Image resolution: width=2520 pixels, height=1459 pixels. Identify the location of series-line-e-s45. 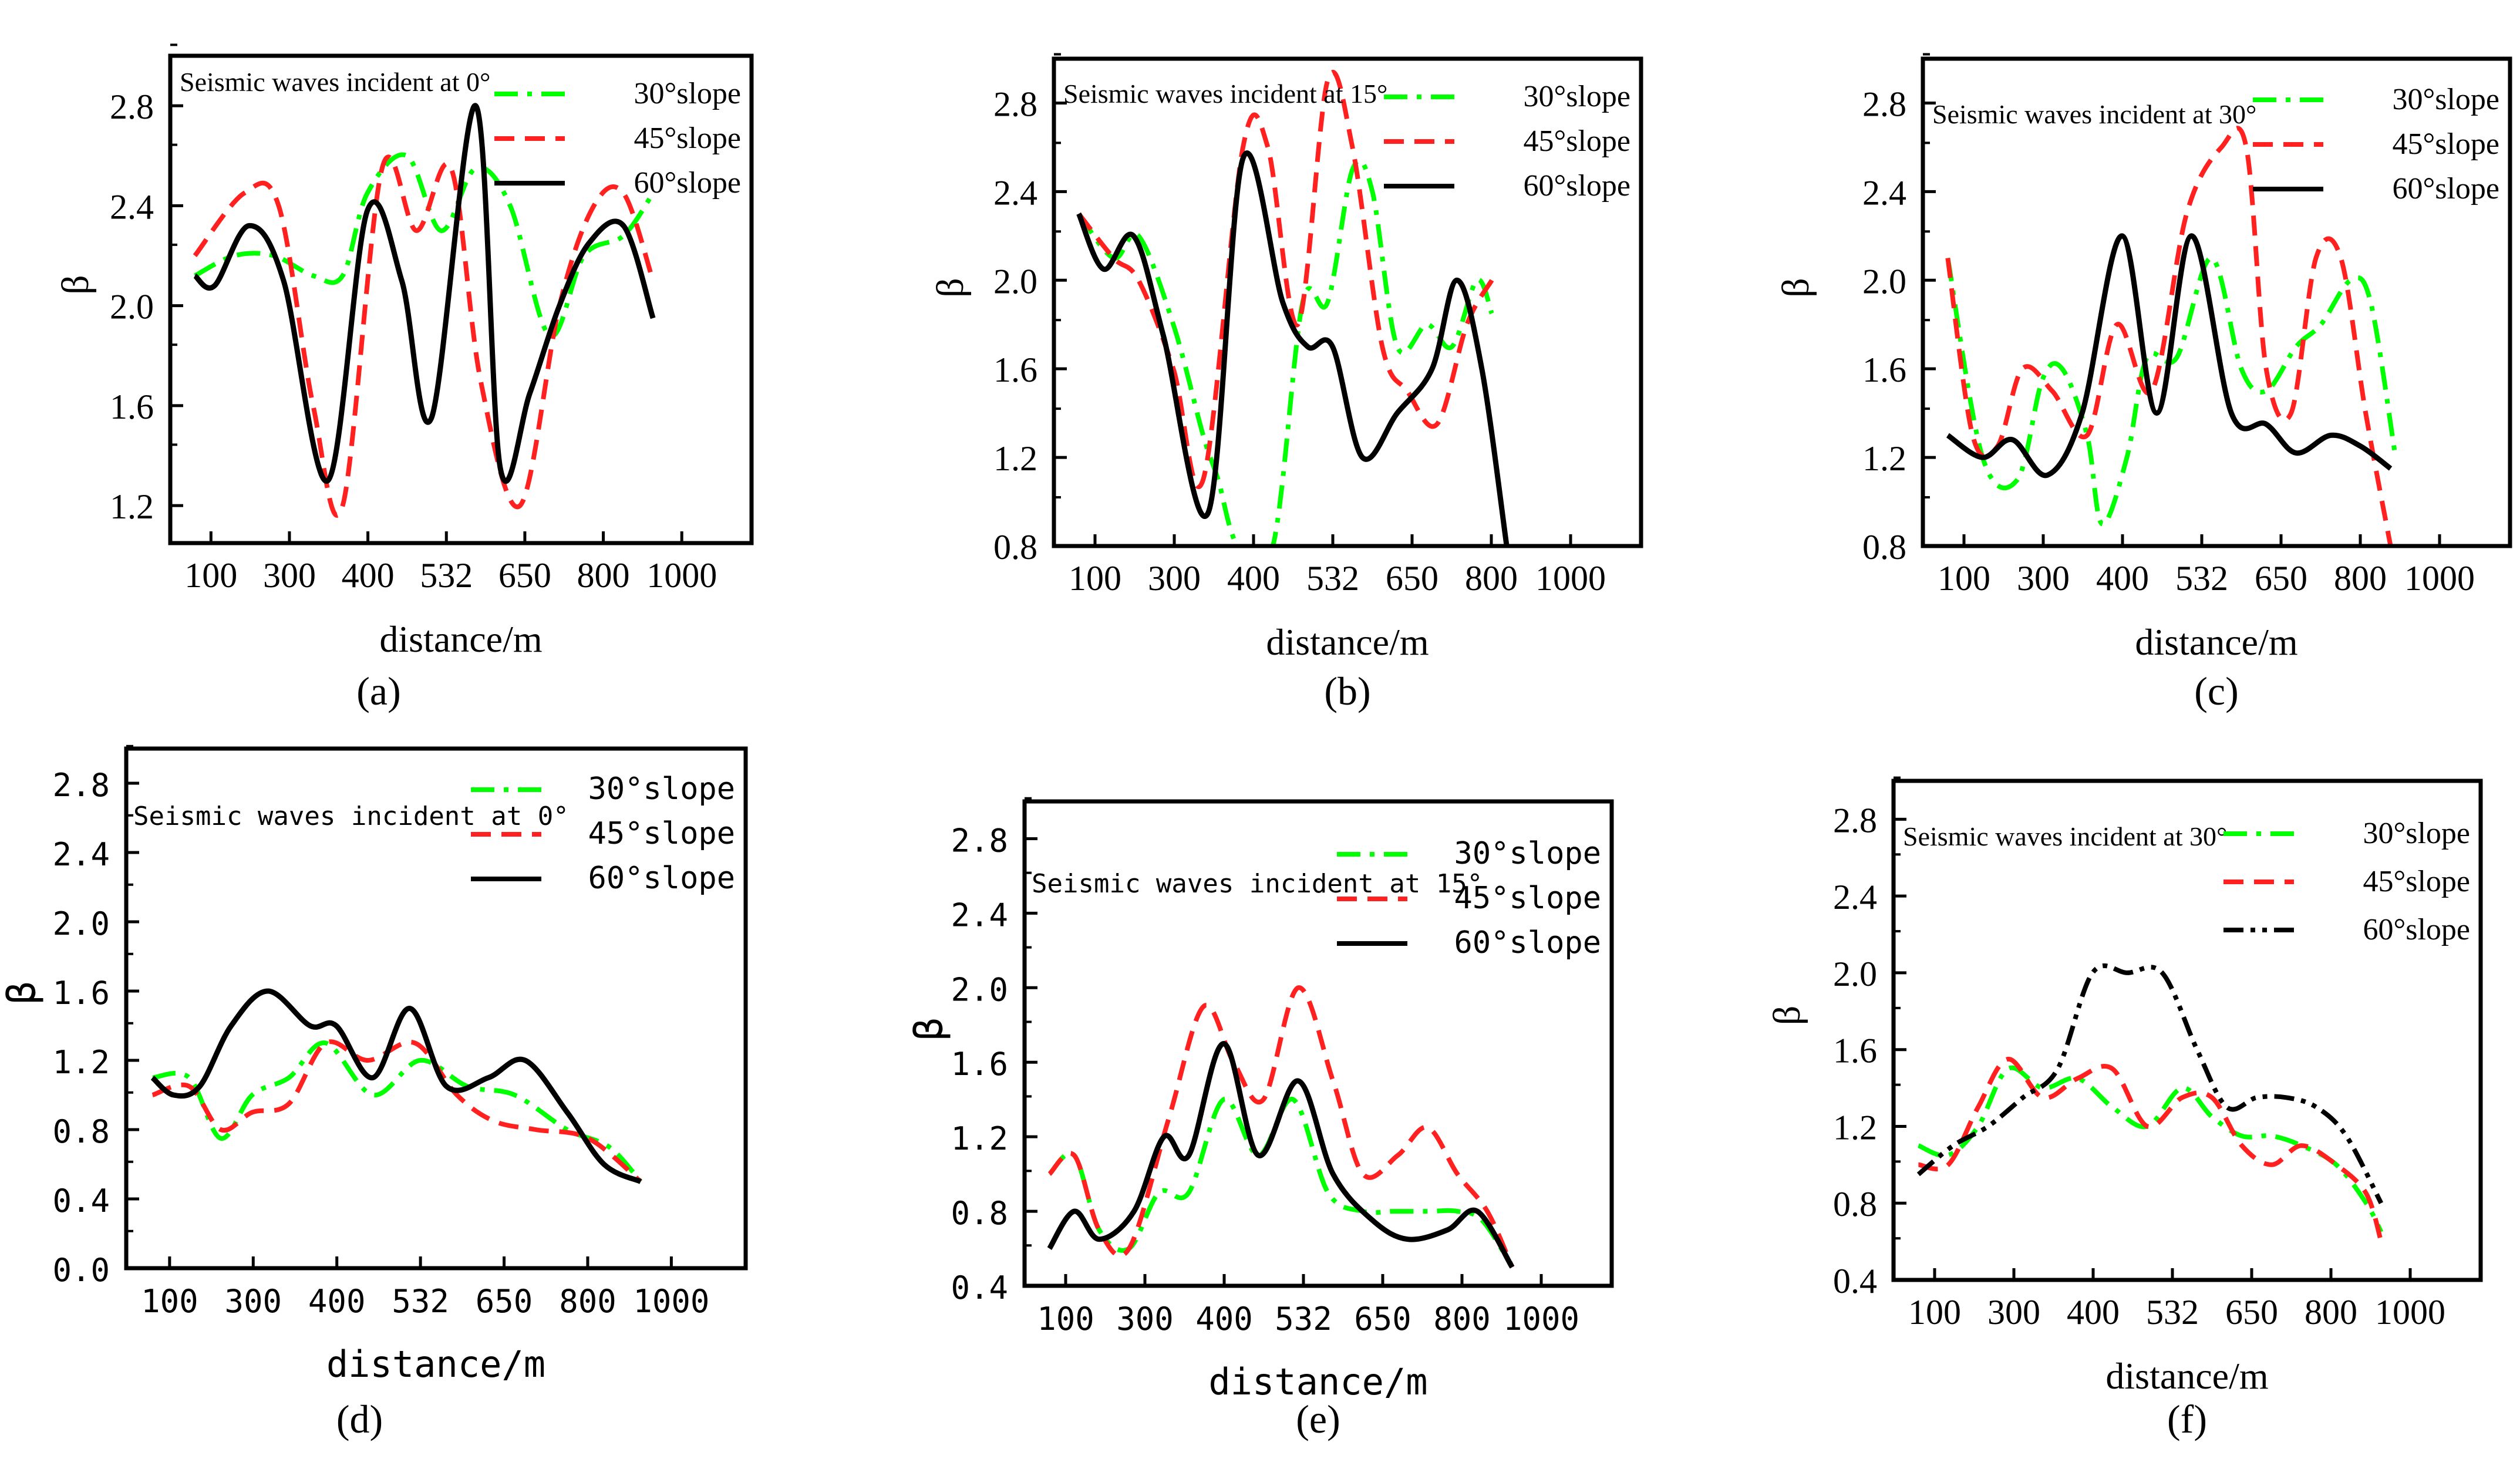
(1281, 1126).